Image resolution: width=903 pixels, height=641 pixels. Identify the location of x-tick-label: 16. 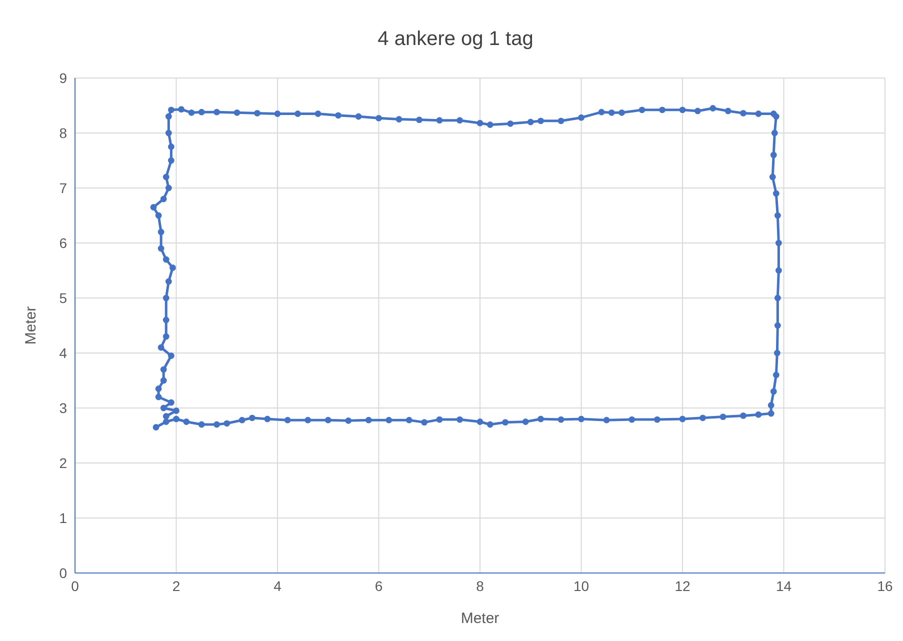
(885, 586).